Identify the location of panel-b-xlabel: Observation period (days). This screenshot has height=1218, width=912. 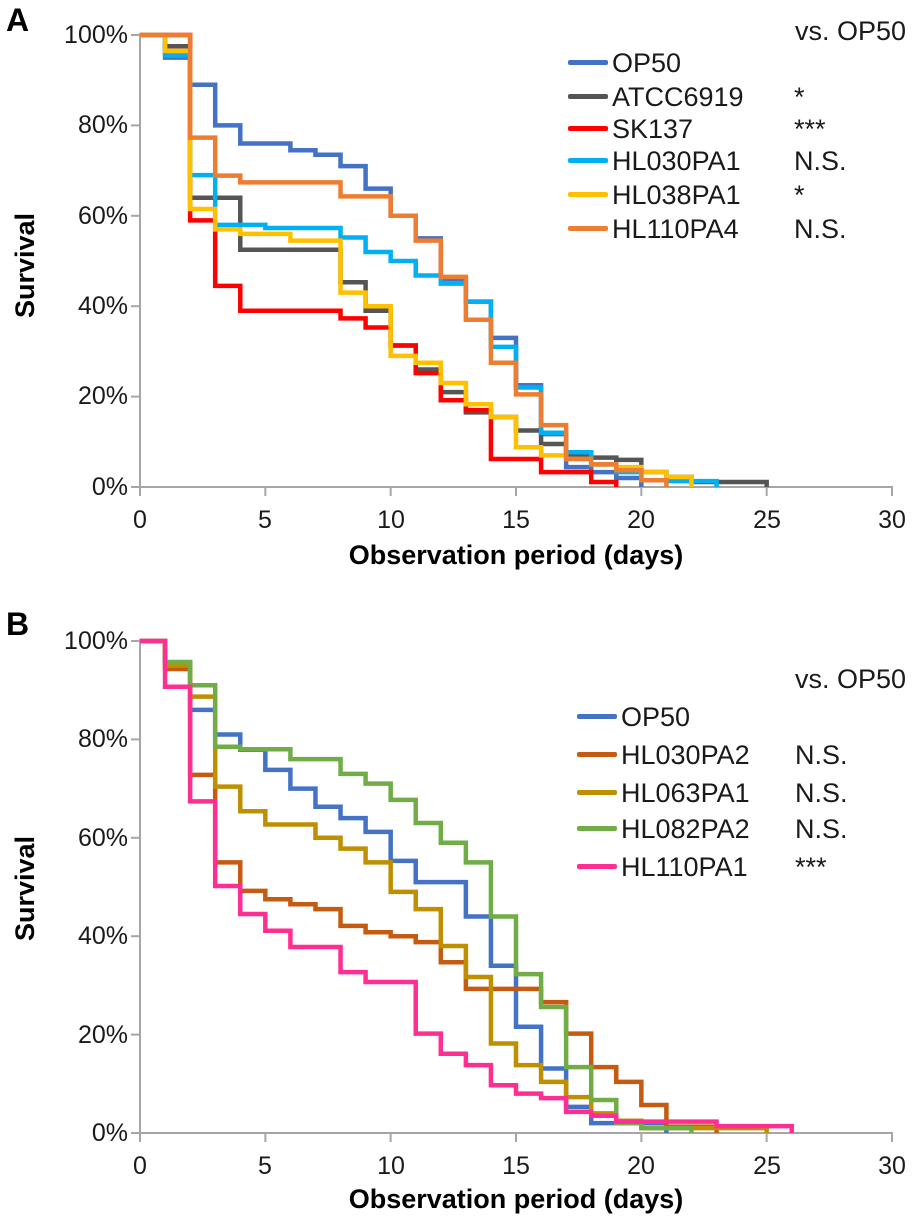
(516, 1199).